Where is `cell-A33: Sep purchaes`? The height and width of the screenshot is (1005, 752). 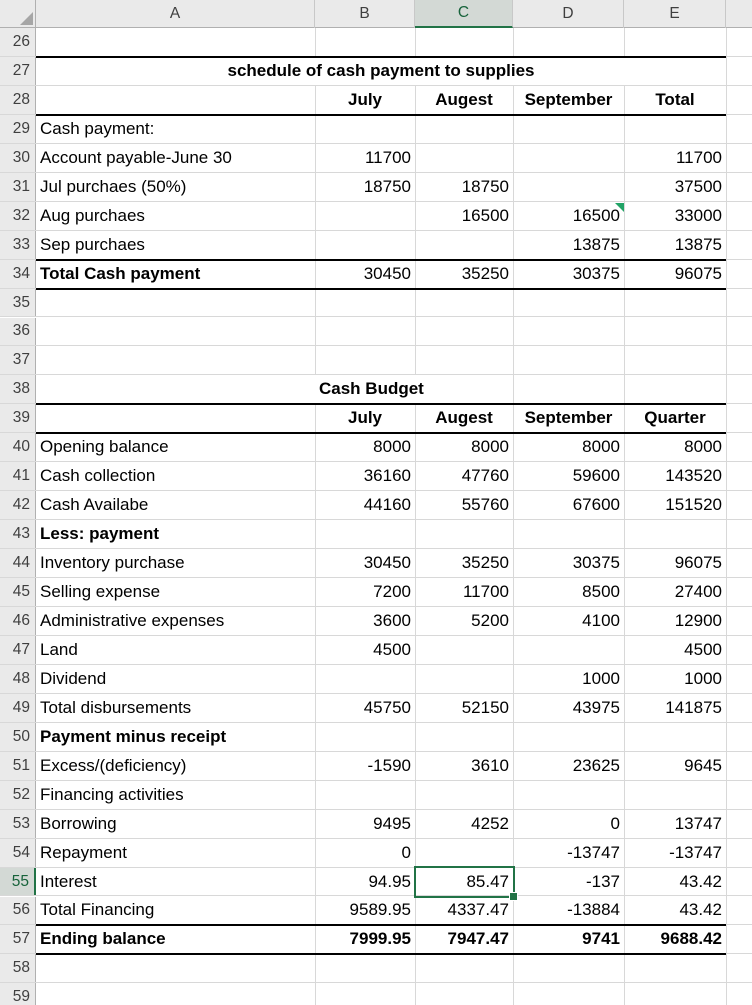 cell-A33: Sep purchaes is located at coordinates (92, 244).